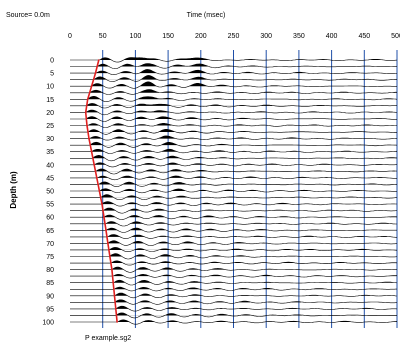 The height and width of the screenshot is (344, 400). What do you see at coordinates (50, 244) in the screenshot?
I see `y-tick-label: 70` at bounding box center [50, 244].